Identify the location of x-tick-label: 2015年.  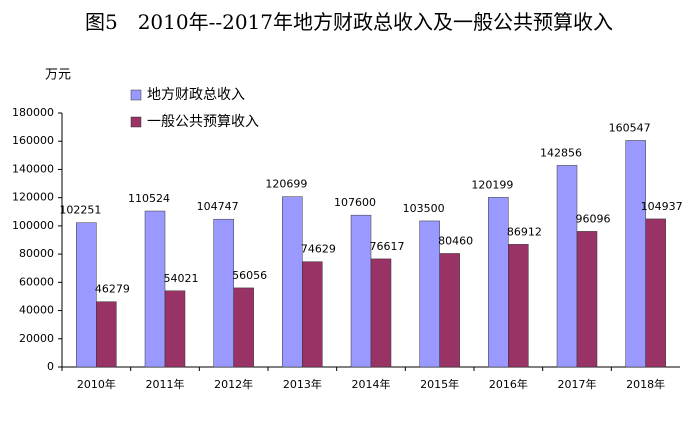
(439, 384).